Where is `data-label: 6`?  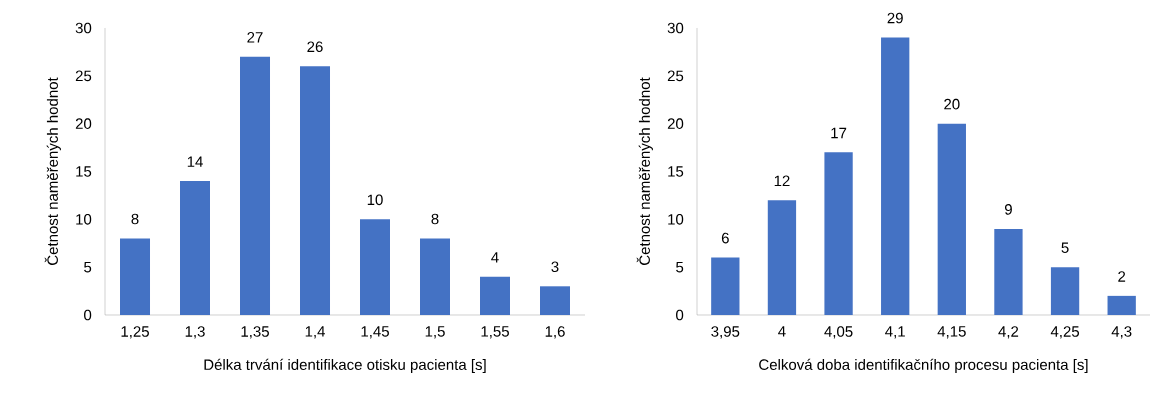 data-label: 6 is located at coordinates (725, 238).